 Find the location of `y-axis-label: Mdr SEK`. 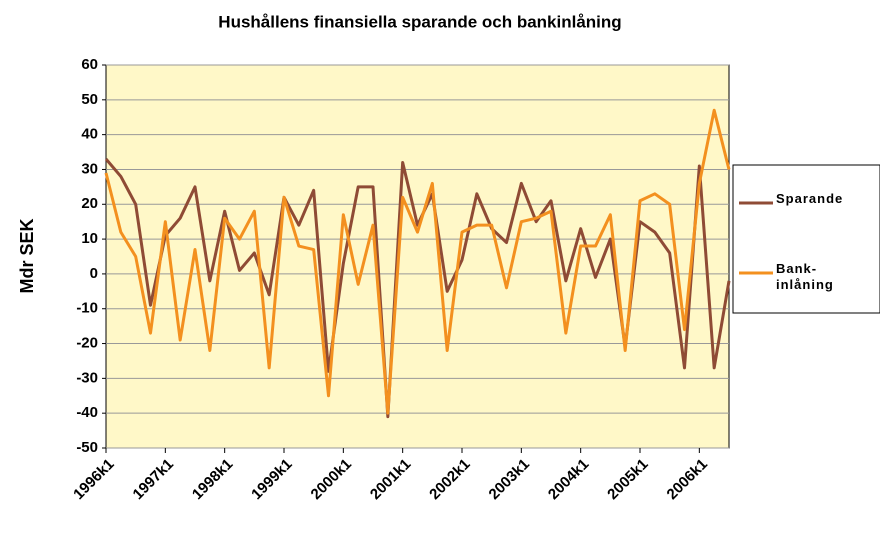

y-axis-label: Mdr SEK is located at coordinates (27, 255).